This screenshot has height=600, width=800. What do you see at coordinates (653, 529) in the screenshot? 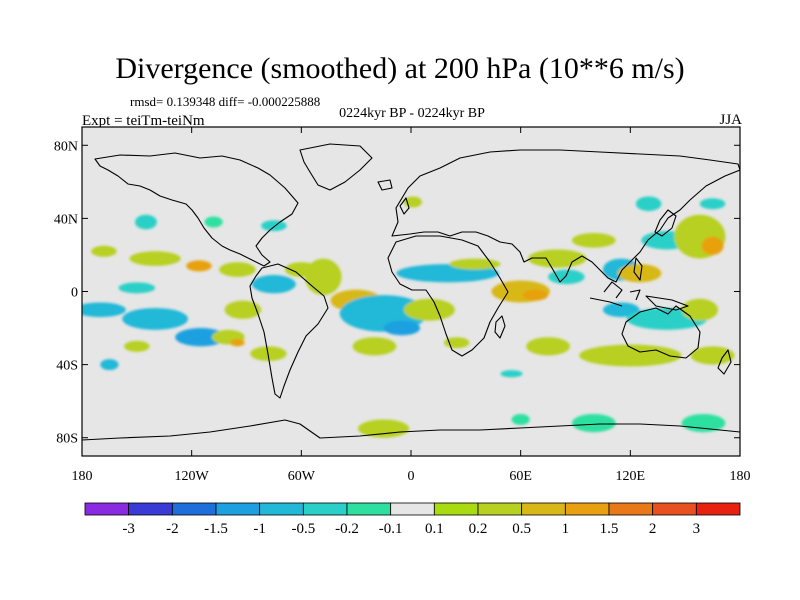
I see `colorbar-label-12: 2` at bounding box center [653, 529].